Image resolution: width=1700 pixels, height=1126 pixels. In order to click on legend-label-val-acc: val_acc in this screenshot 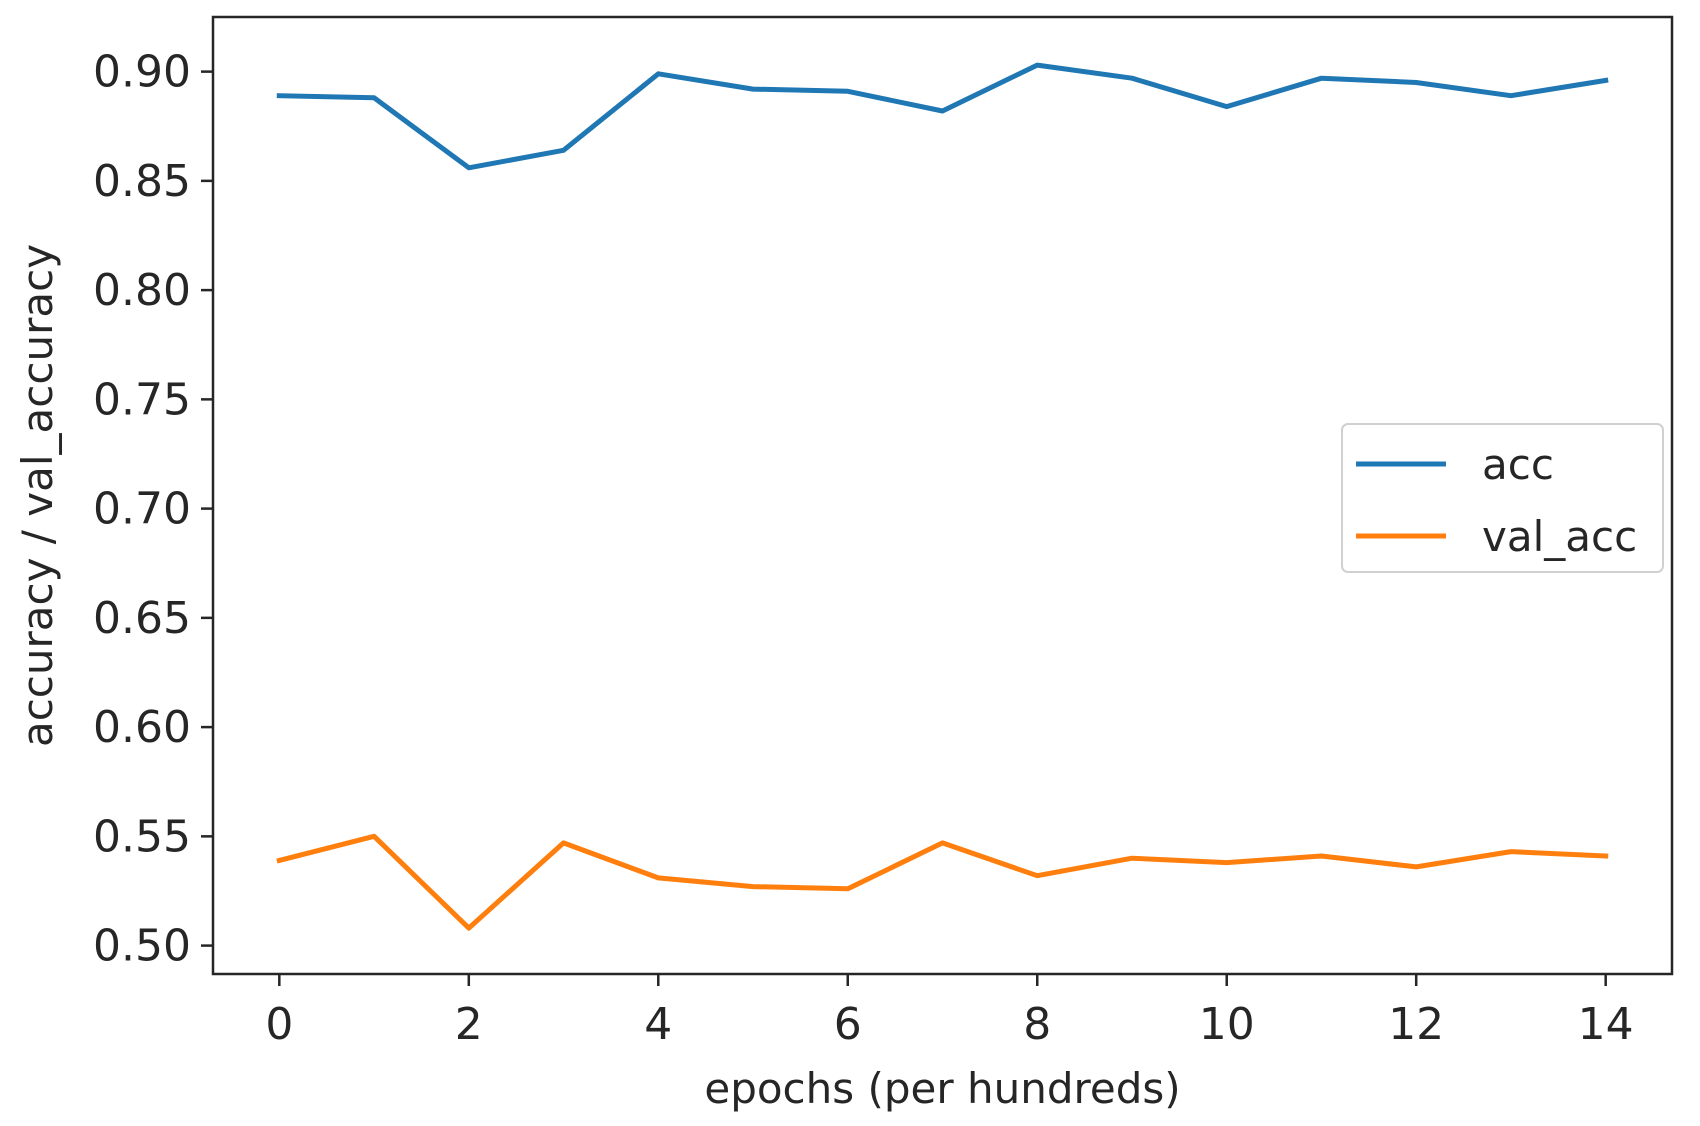, I will do `click(1559, 536)`.